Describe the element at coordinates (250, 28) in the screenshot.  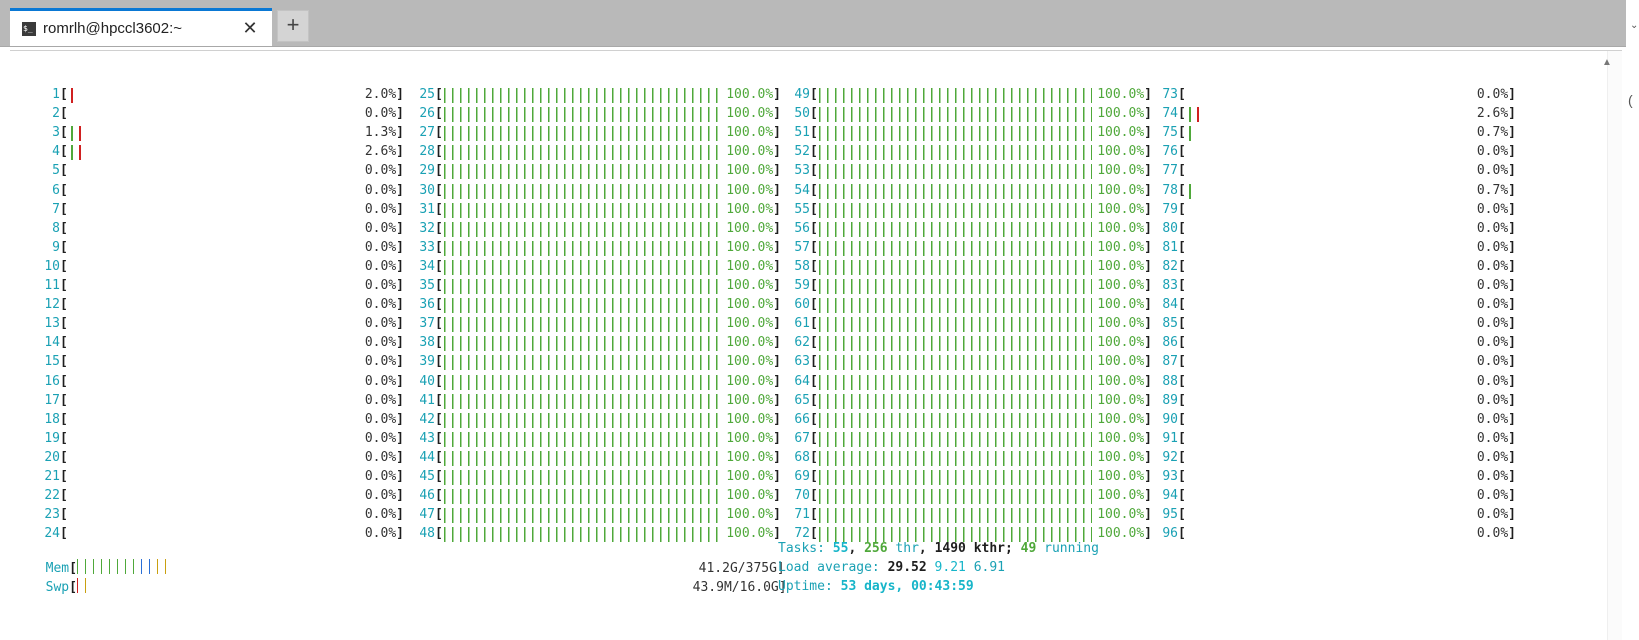
I see `close-icon: ✕` at that location.